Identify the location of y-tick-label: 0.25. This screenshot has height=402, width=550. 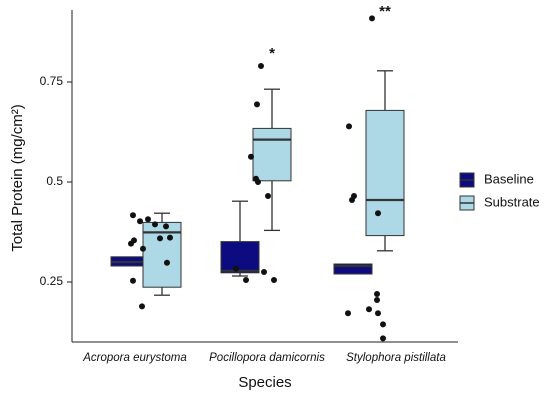
(52, 281).